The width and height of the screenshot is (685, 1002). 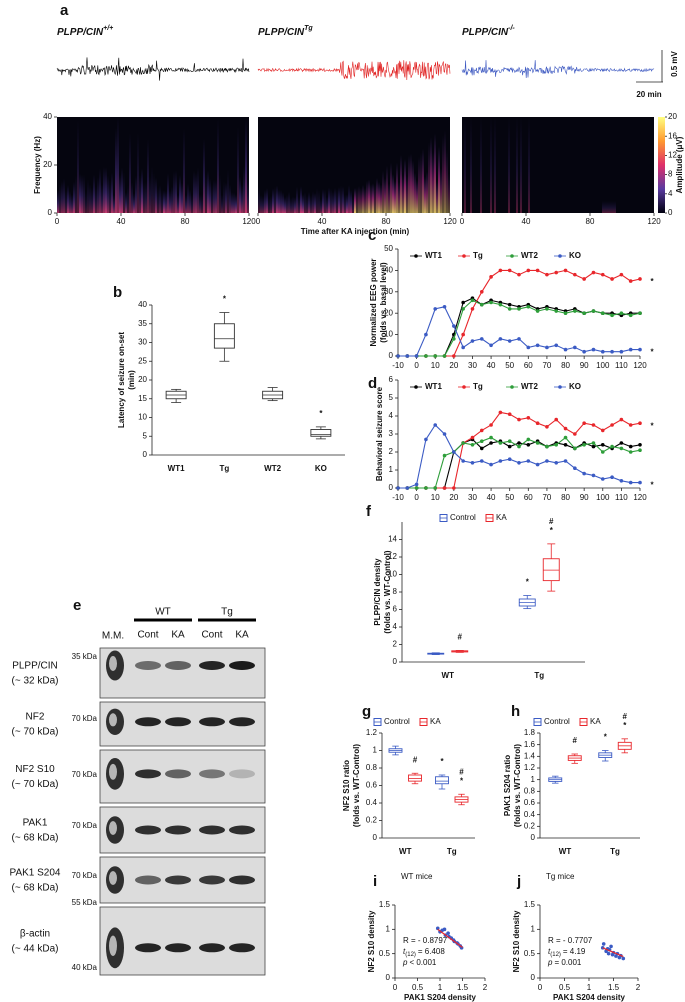 I want to click on lane-label: Cont, so click(x=211, y=635).